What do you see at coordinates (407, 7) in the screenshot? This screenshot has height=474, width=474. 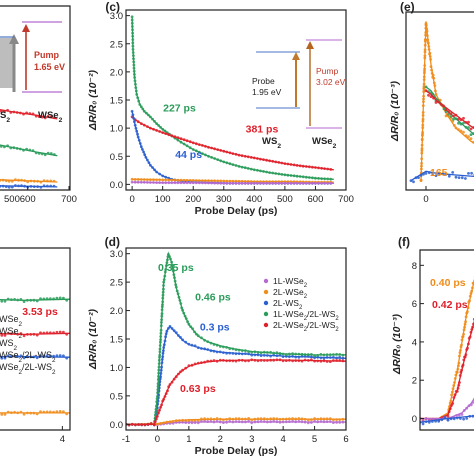 I see `panel-label: (e)` at bounding box center [407, 7].